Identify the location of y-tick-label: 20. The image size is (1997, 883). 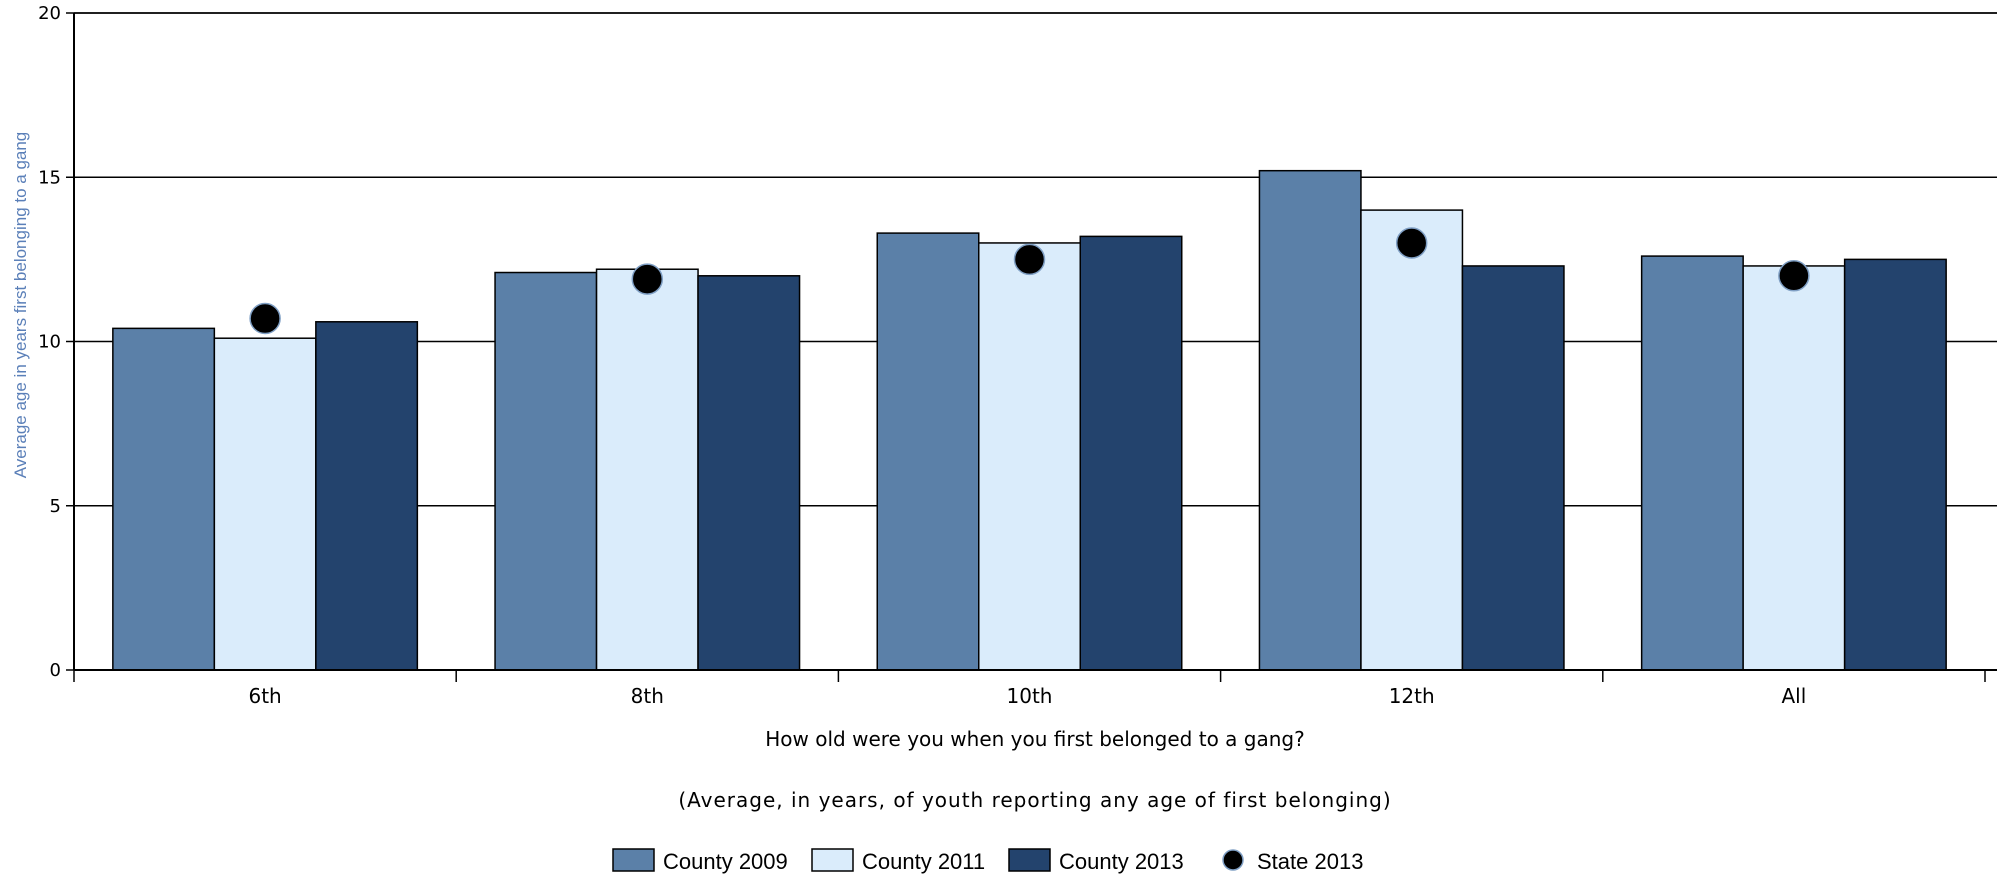
(49, 13).